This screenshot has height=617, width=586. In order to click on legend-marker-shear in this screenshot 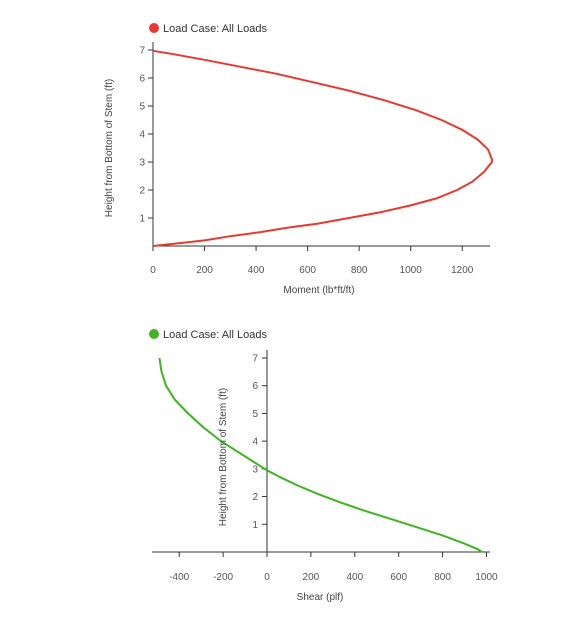, I will do `click(154, 334)`.